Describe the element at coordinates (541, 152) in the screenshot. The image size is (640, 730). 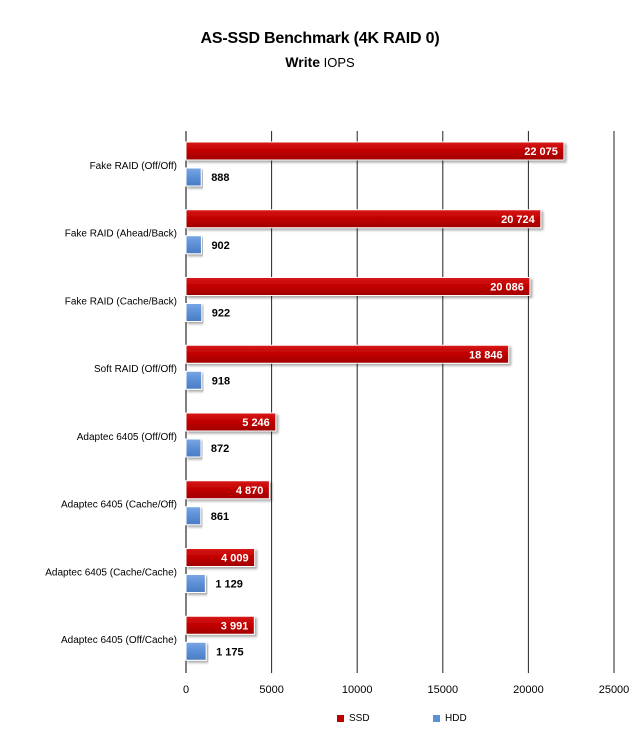
I see `data-label-ssd: 22 075` at that location.